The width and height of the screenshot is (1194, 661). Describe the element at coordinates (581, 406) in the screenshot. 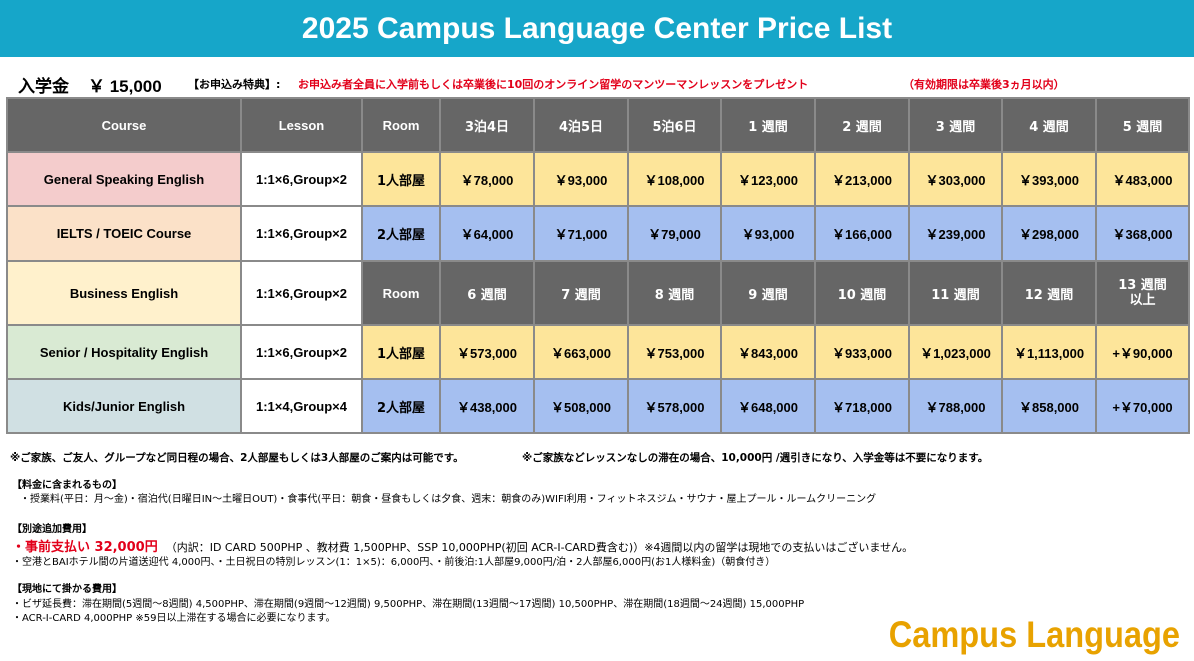

I see `price-cell: ￥508,000` at that location.